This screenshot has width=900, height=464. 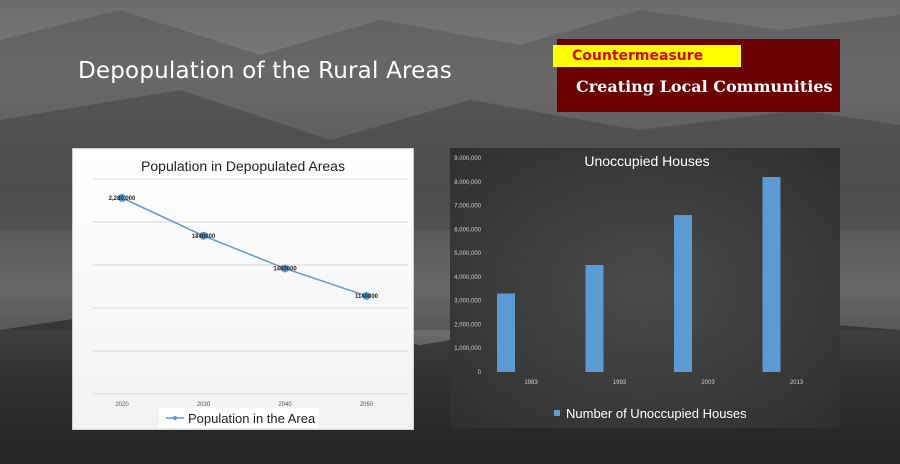 I want to click on countermeasure-label: Countermeasure, so click(x=647, y=56).